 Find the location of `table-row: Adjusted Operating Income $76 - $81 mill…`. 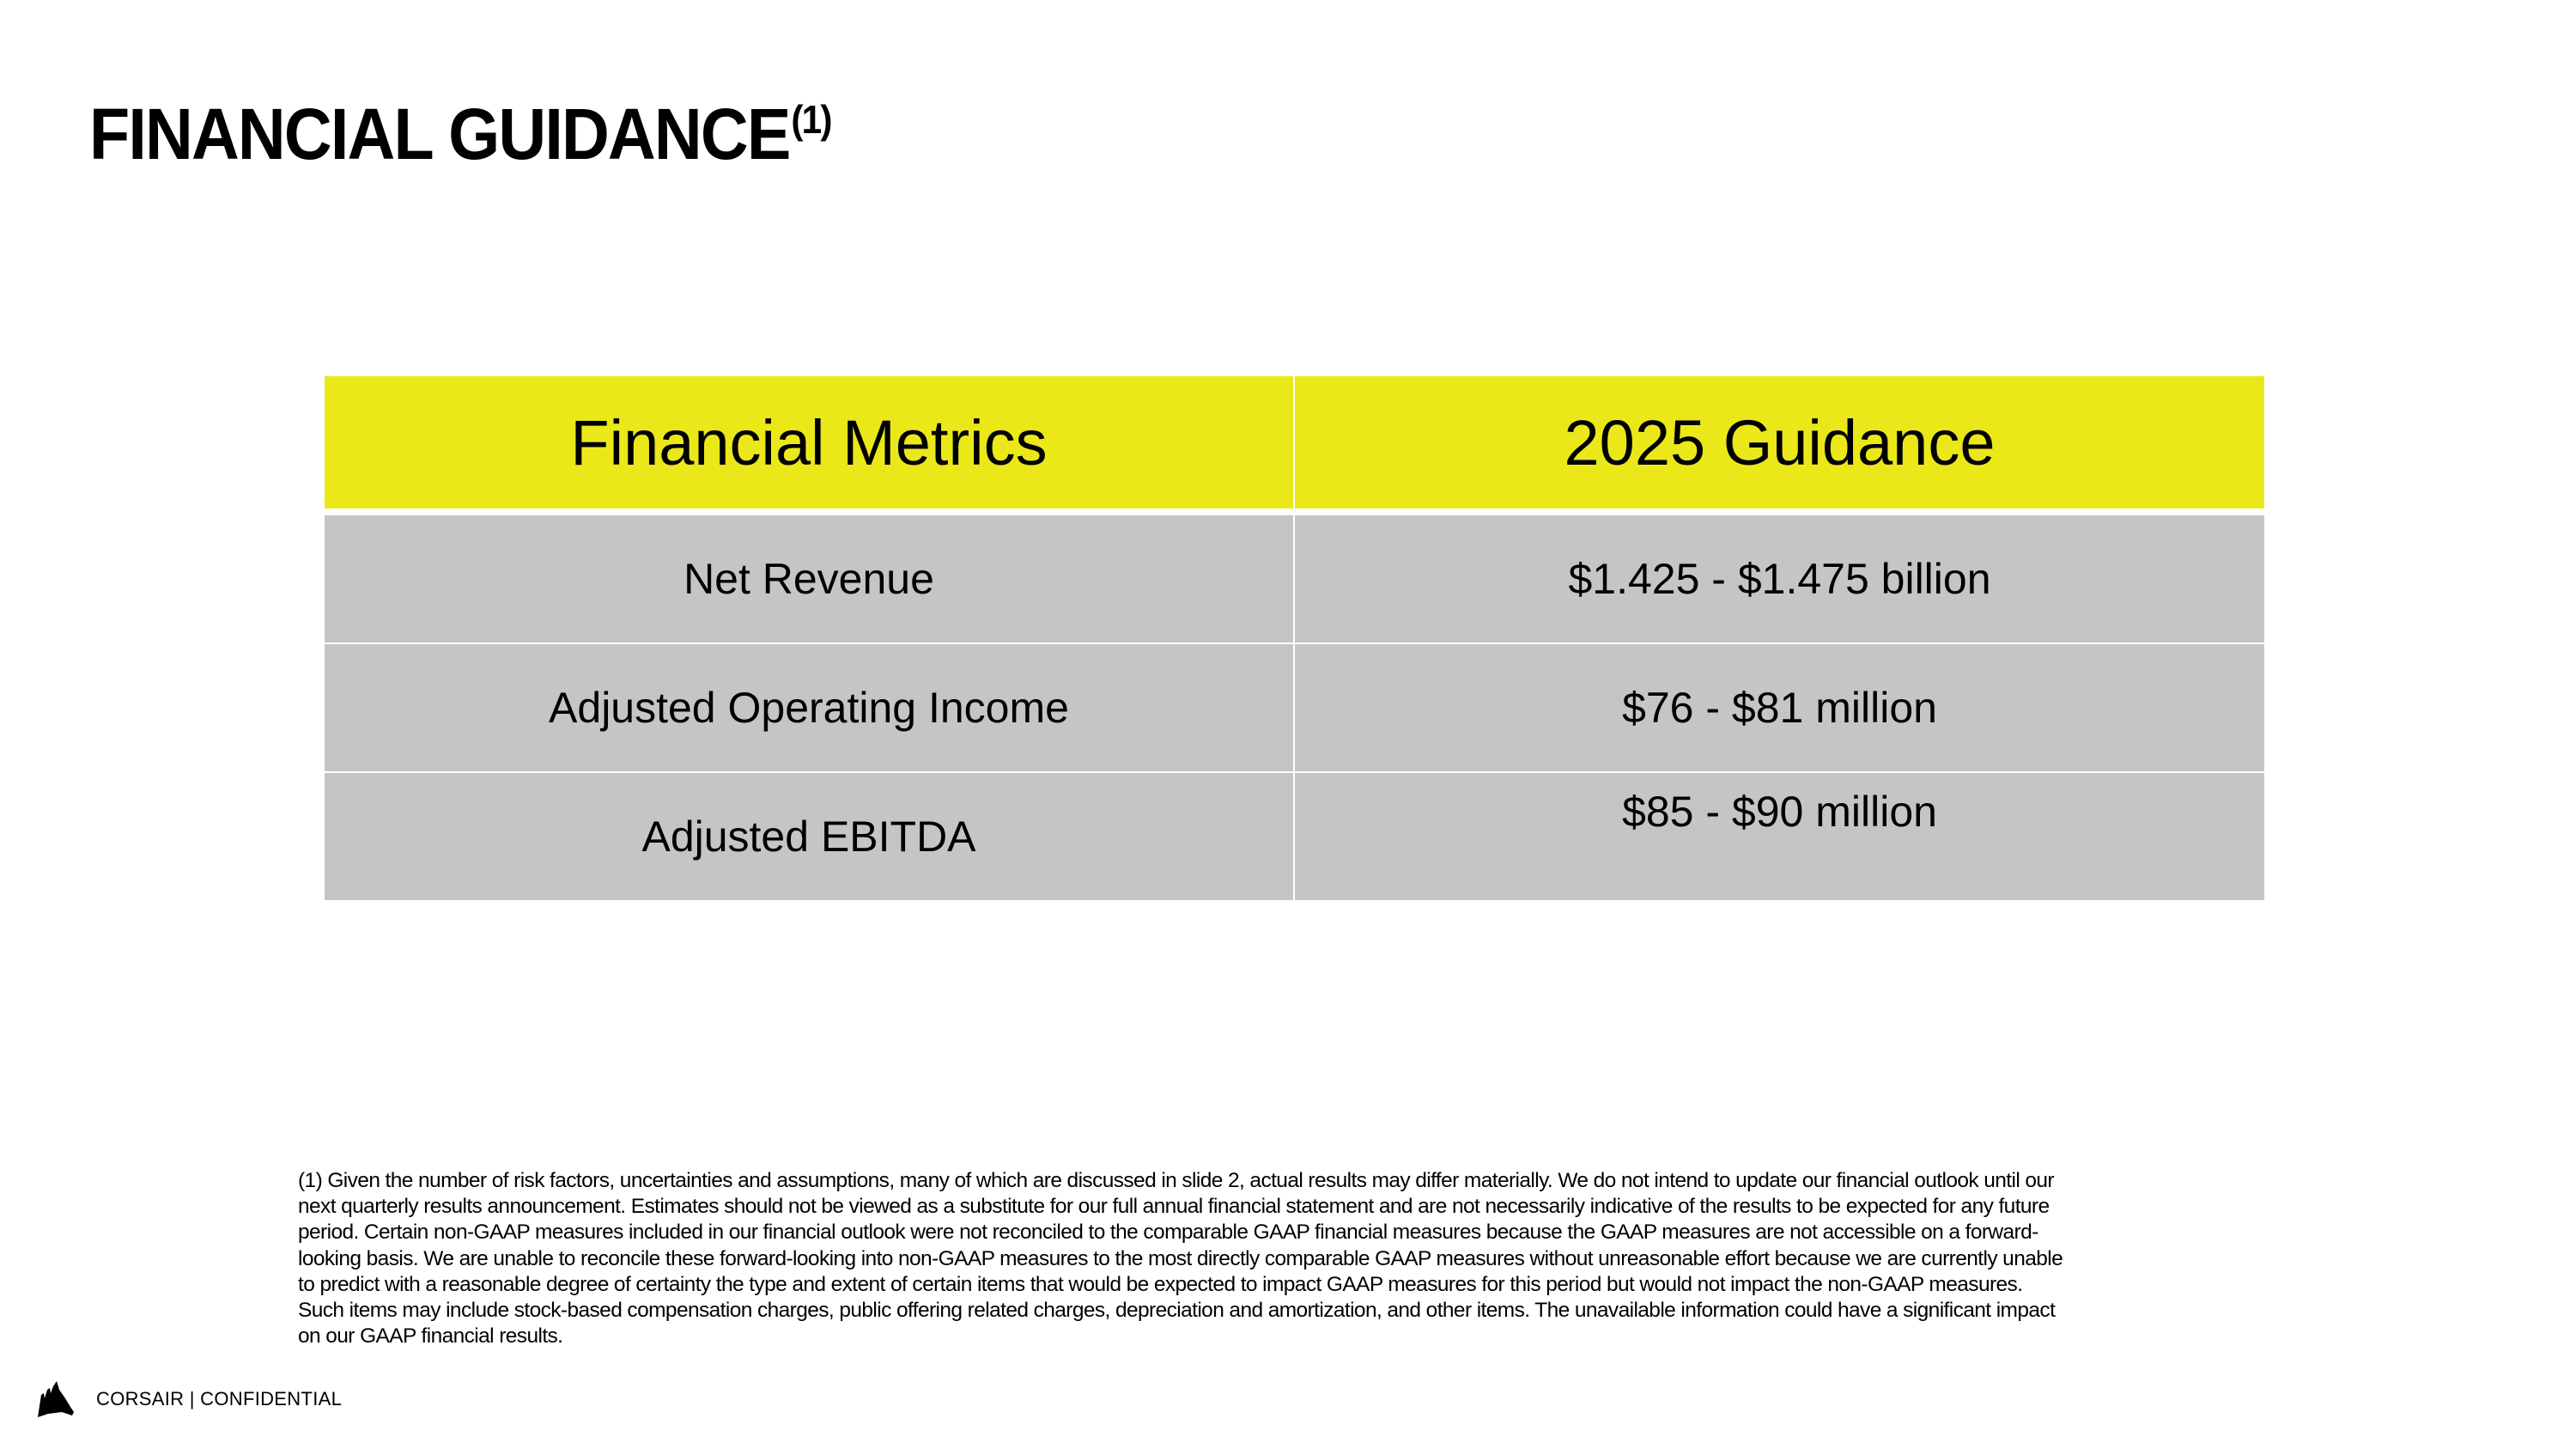

table-row: Adjusted Operating Income $76 - $81 mill… is located at coordinates (1294, 707).